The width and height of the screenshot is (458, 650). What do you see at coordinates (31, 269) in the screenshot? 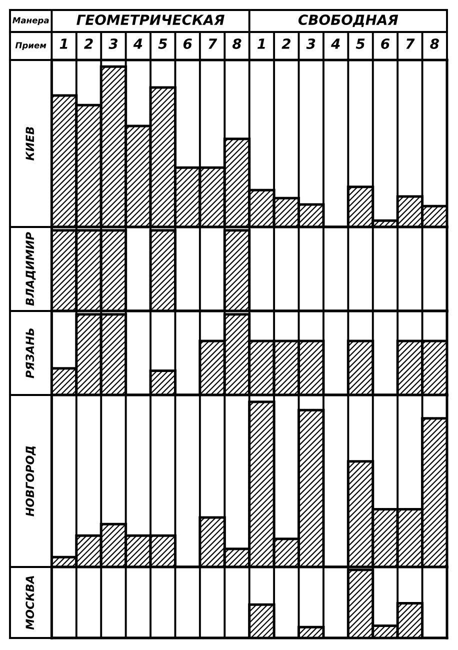
I see `y-axis-title: ВЛАДИМИР` at bounding box center [31, 269].